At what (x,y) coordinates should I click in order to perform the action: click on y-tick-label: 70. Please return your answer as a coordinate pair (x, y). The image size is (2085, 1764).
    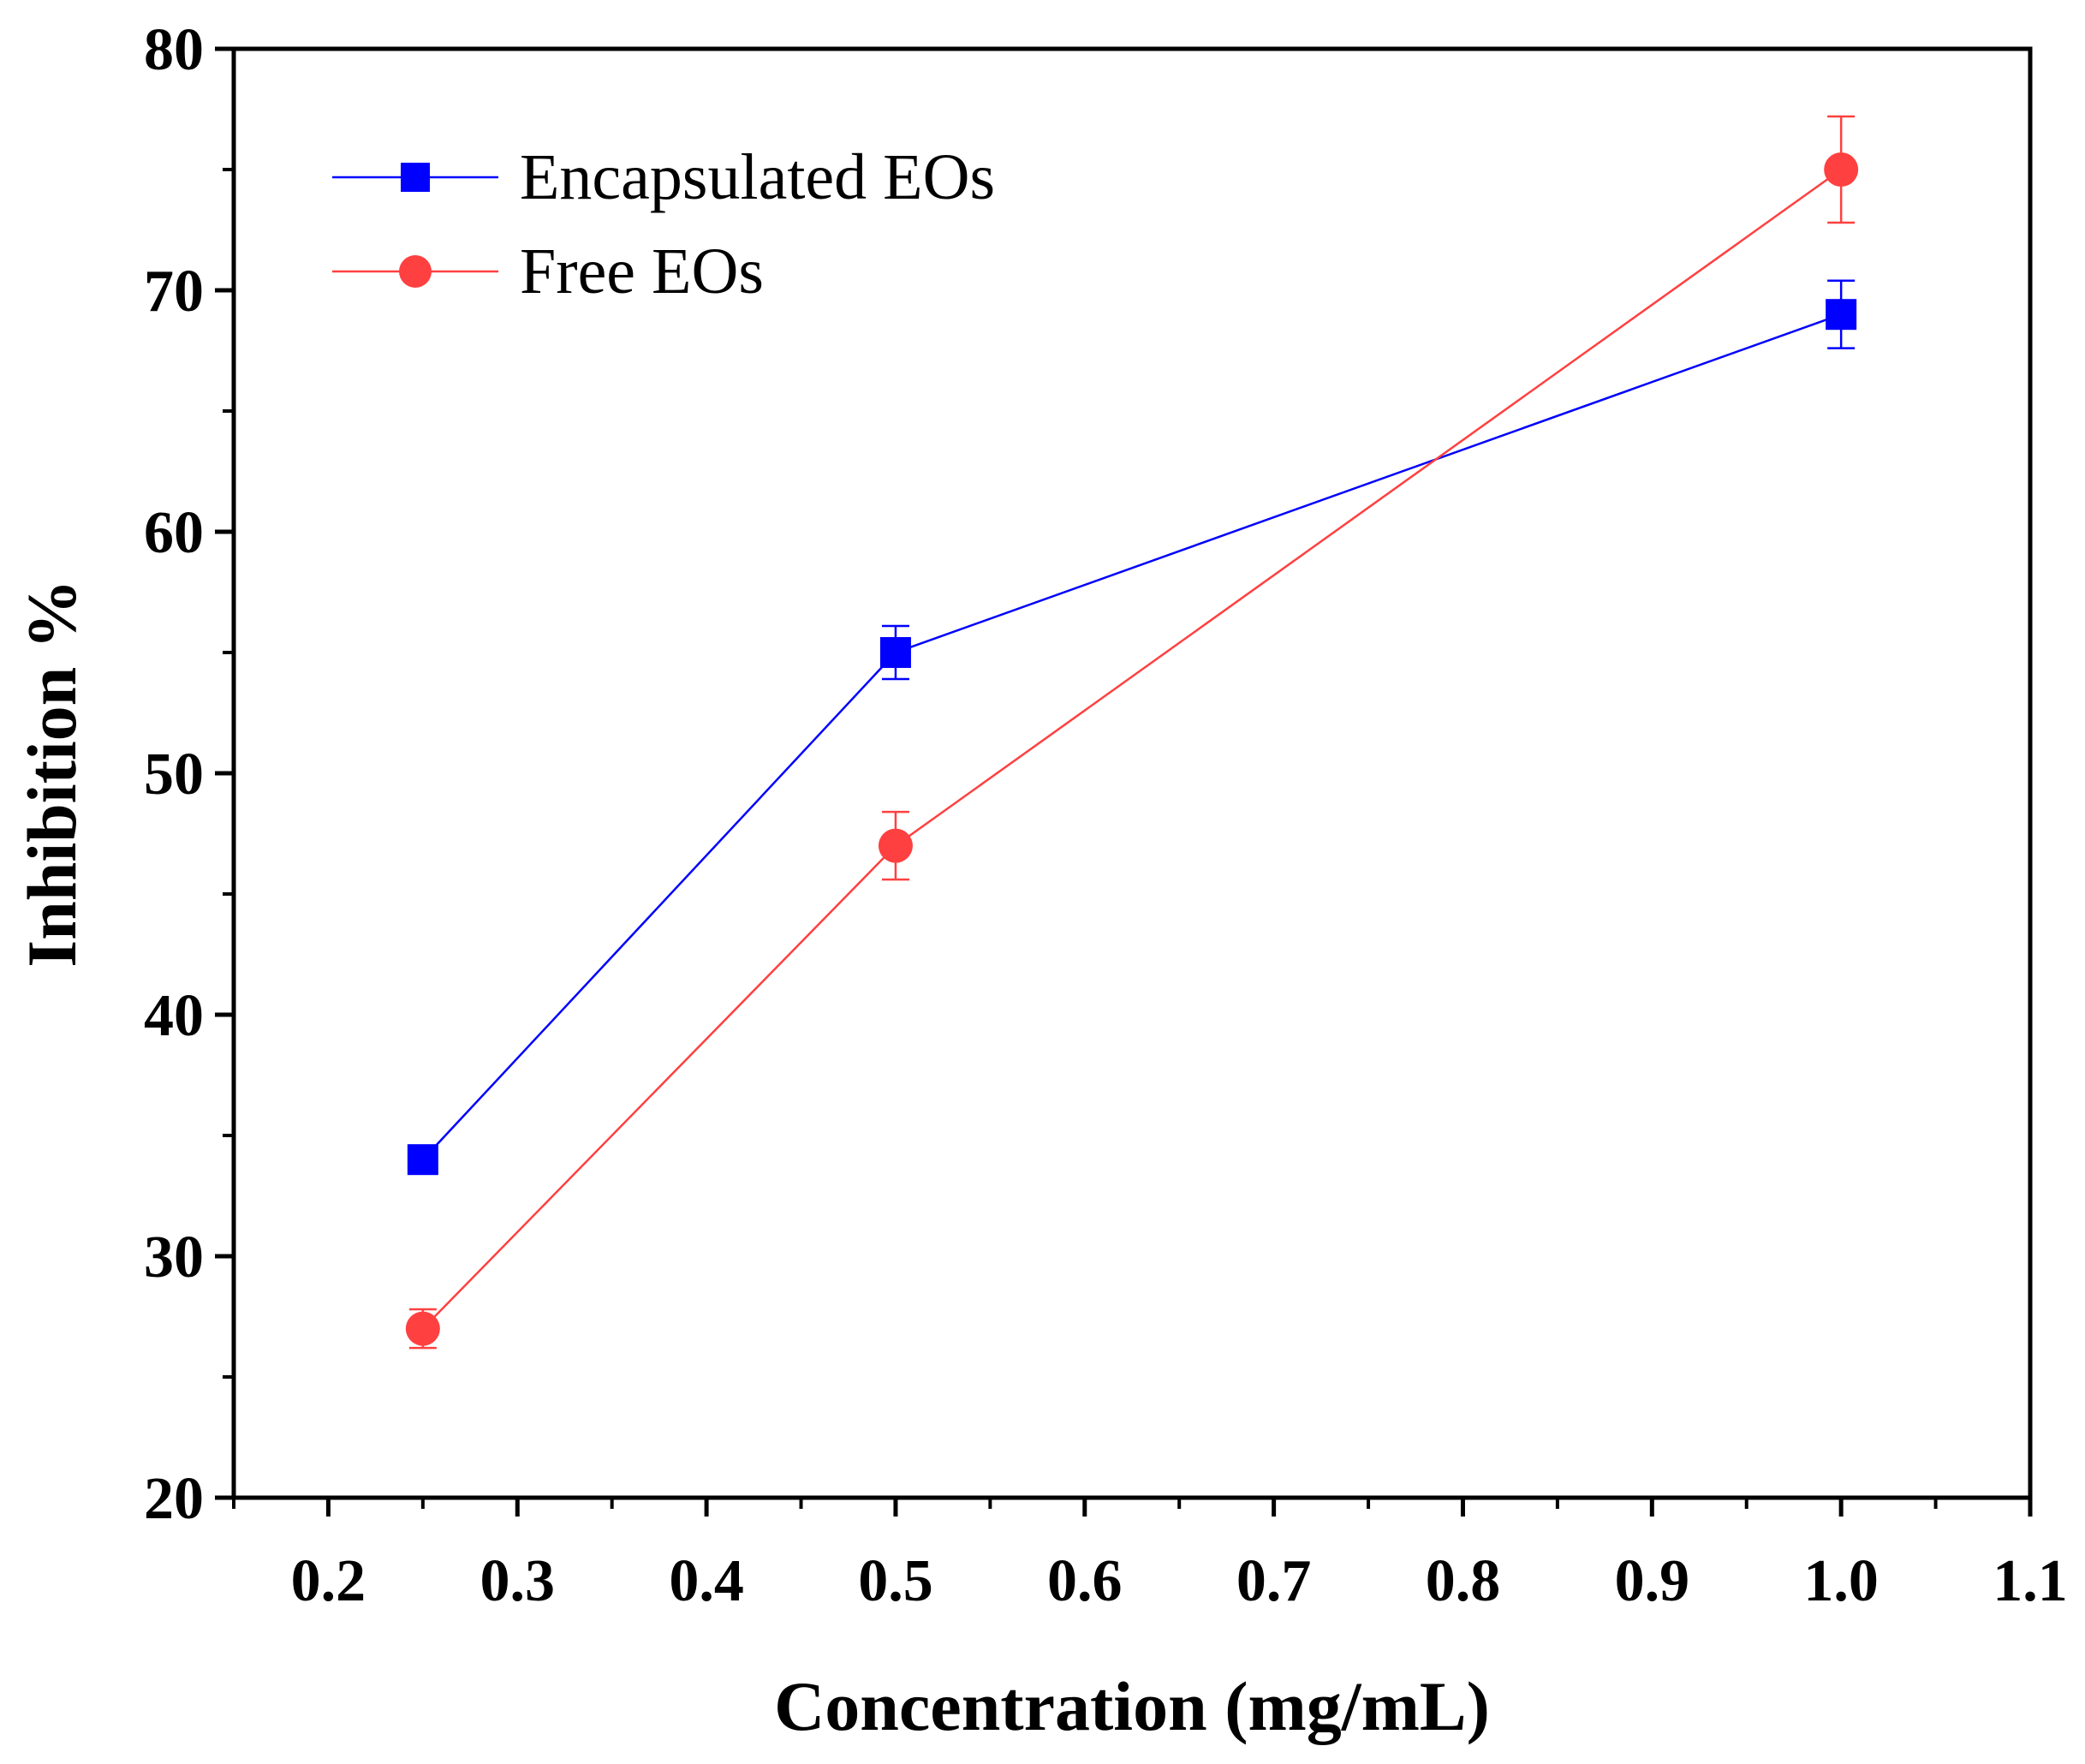
    Looking at the image, I should click on (174, 292).